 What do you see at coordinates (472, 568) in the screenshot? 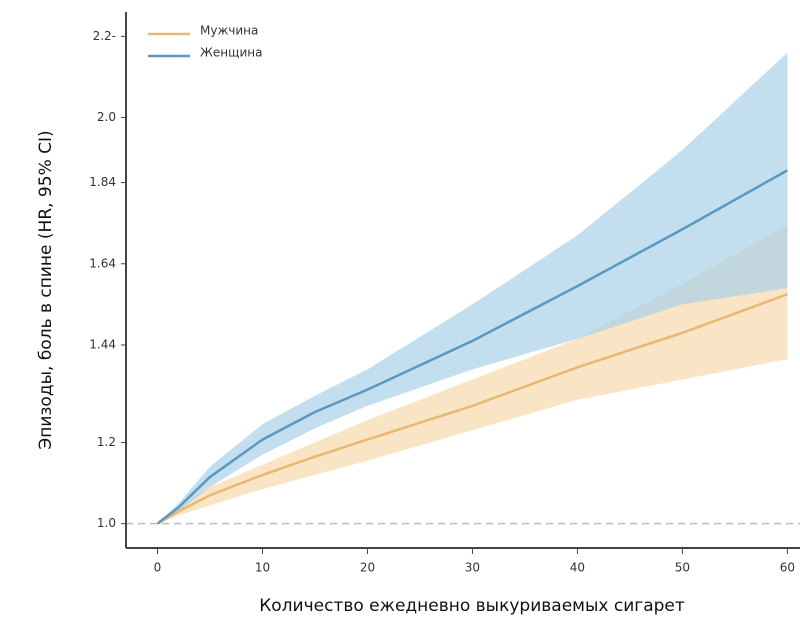
I see `x-tick-label: 30` at bounding box center [472, 568].